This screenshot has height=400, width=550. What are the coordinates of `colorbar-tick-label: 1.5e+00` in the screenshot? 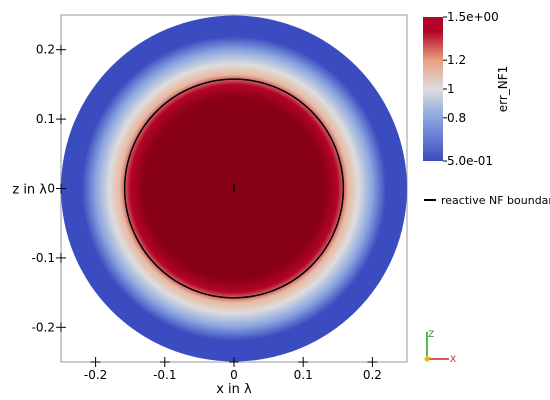 It's located at (473, 17).